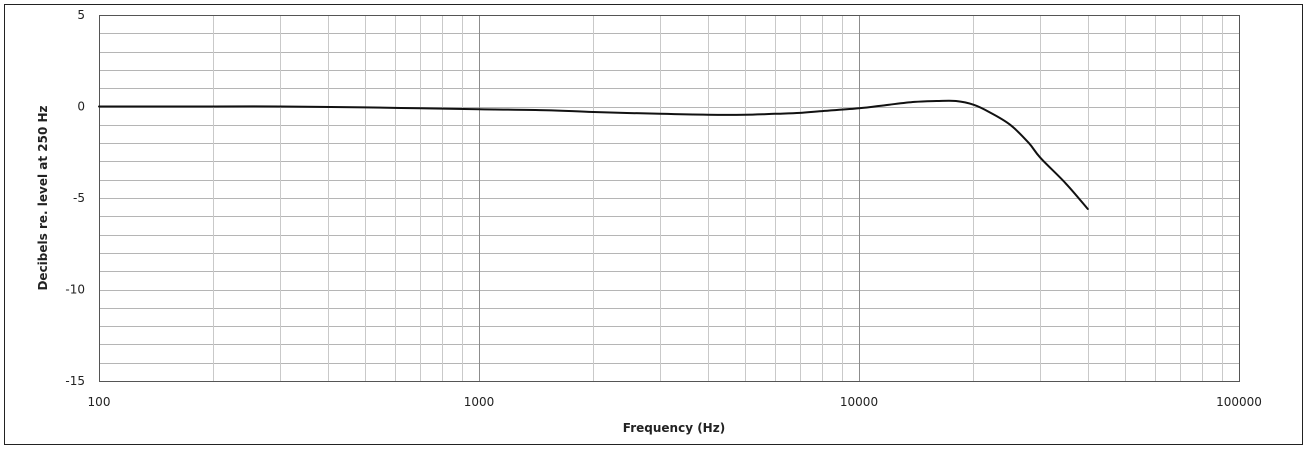 Image resolution: width=1309 pixels, height=451 pixels. I want to click on x-tick-label: 100, so click(99, 402).